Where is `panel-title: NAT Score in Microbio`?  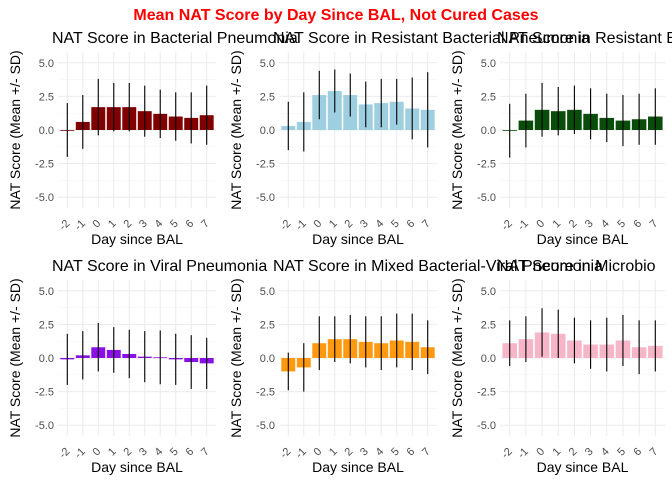
panel-title: NAT Score in Microbio is located at coordinates (576, 266).